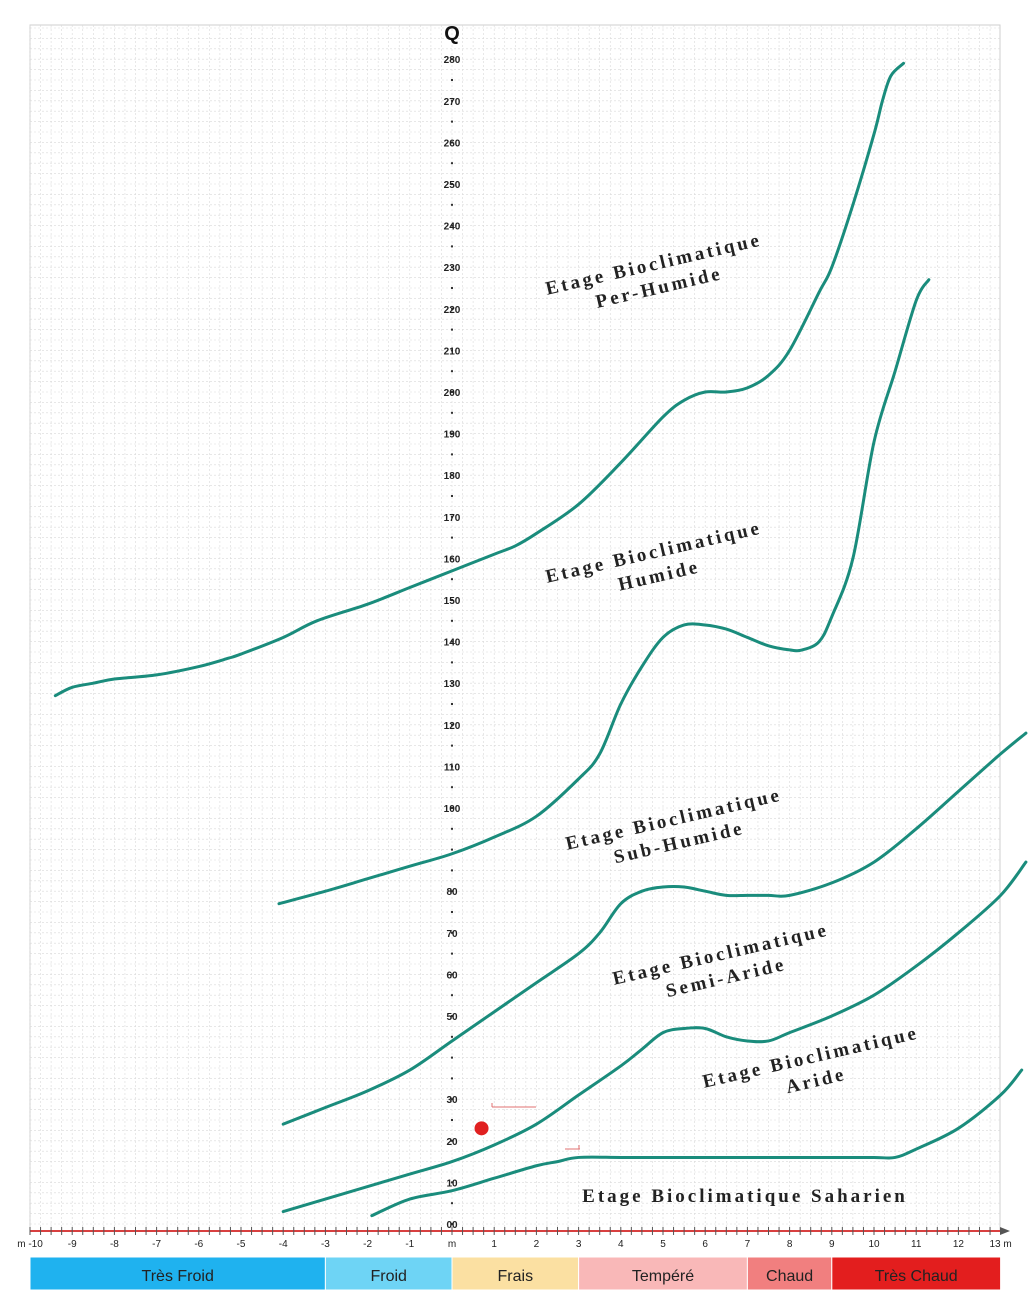 The width and height of the screenshot is (1029, 1290). What do you see at coordinates (452, 34) in the screenshot?
I see `y-axis-title: Q` at bounding box center [452, 34].